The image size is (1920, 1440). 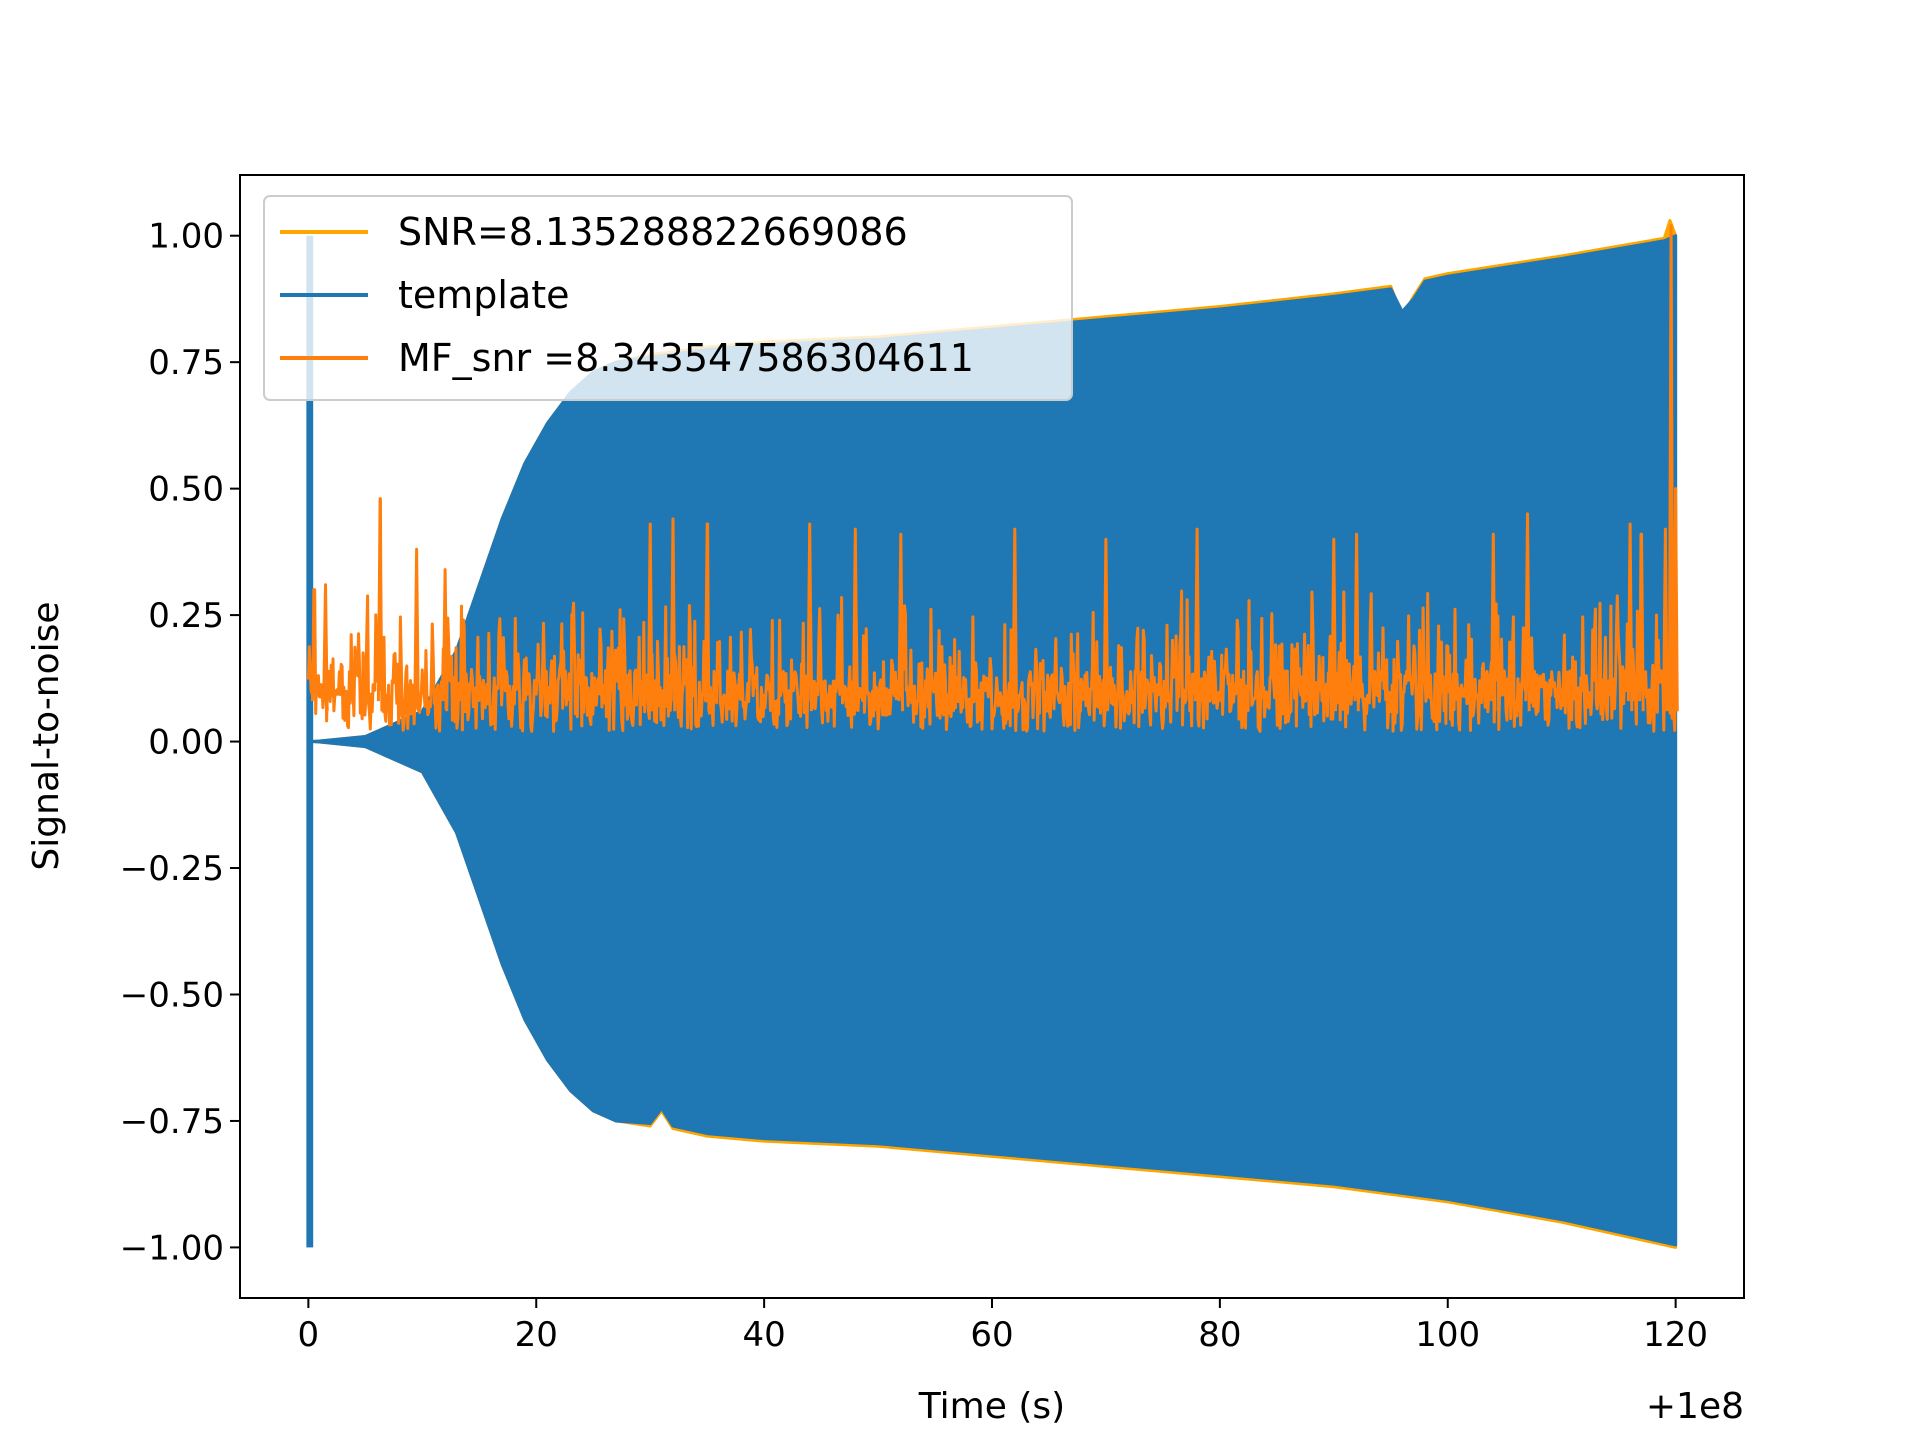 I want to click on y-tick-label: 1.00, so click(x=186, y=237).